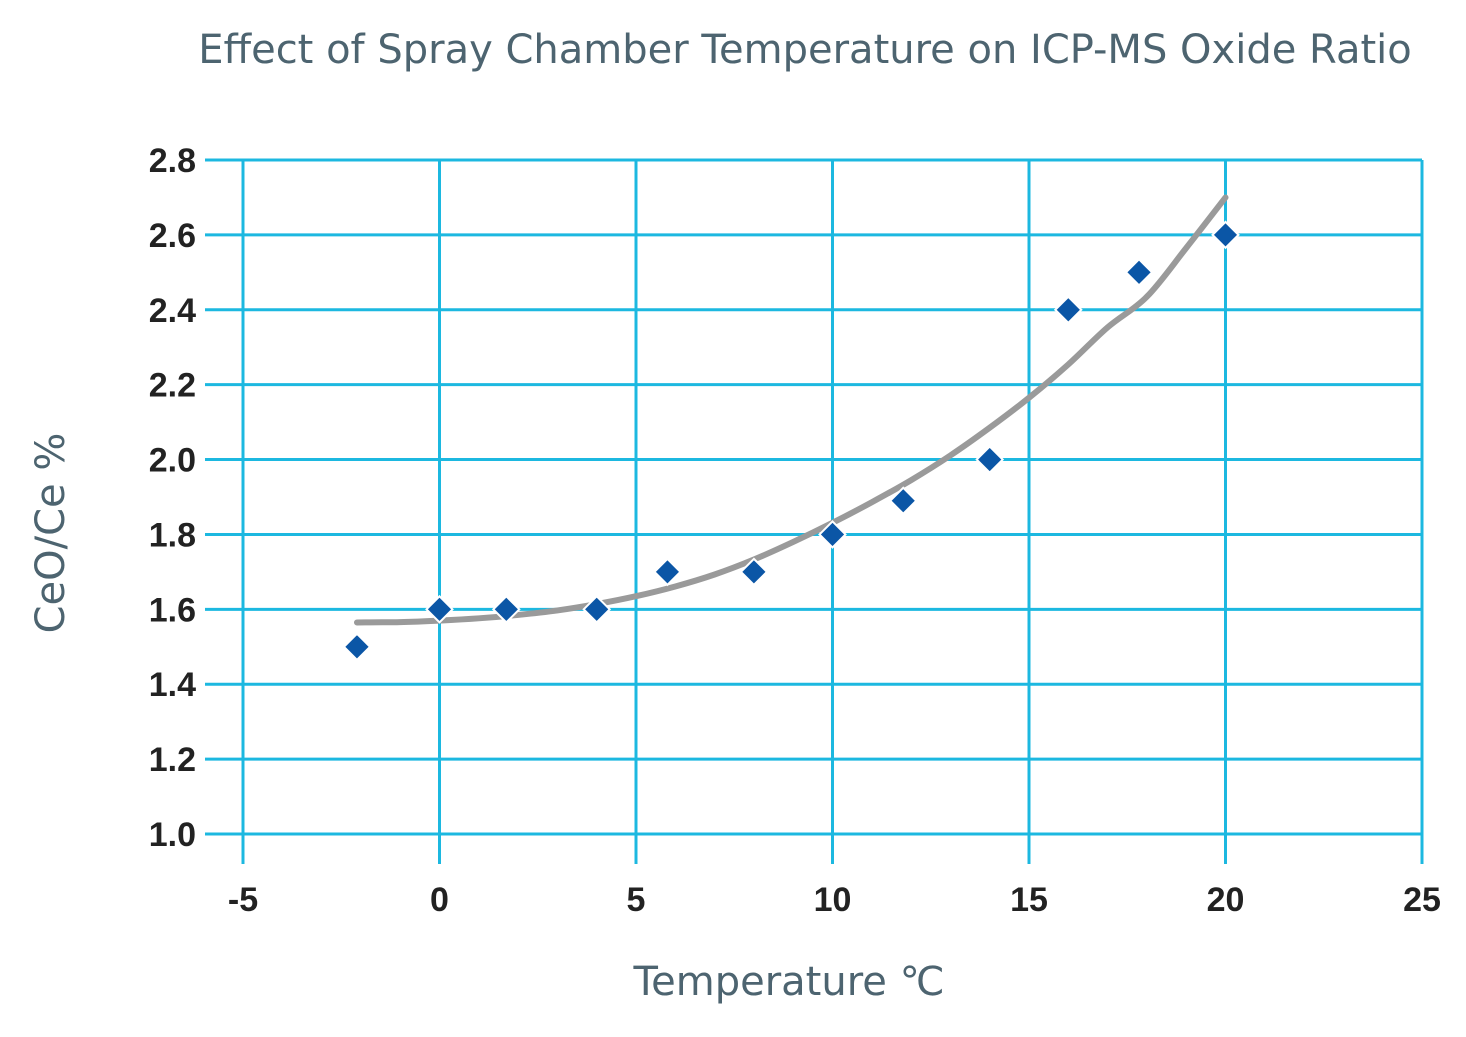 The image size is (1466, 1037). What do you see at coordinates (51, 533) in the screenshot?
I see `y-axis-label: CeO/Ce %` at bounding box center [51, 533].